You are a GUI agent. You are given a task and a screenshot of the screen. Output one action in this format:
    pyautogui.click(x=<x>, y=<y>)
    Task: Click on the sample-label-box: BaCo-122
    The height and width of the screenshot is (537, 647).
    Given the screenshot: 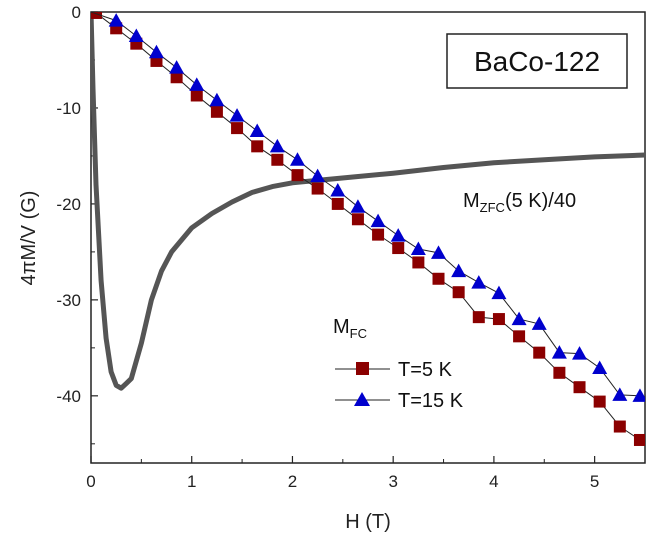 What is the action you would take?
    pyautogui.click(x=537, y=61)
    